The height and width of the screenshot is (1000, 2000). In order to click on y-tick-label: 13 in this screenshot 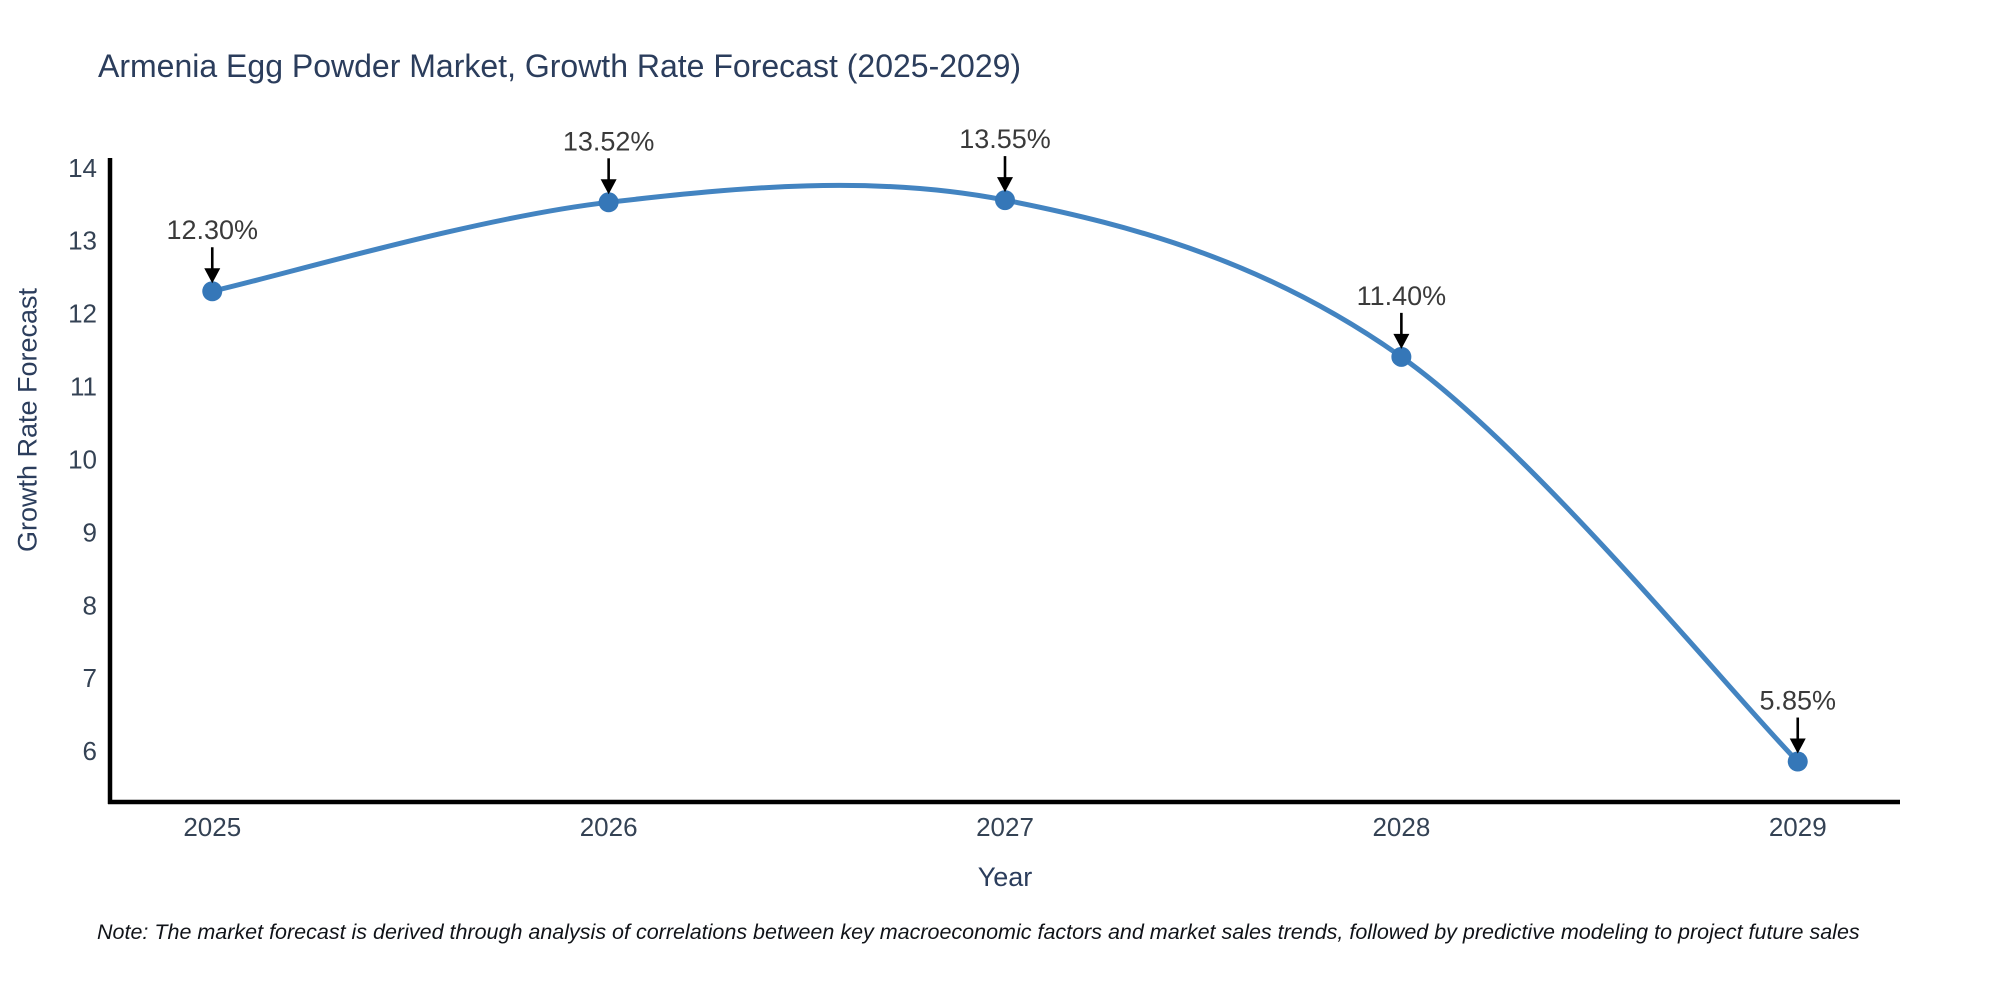, I will do `click(82, 241)`.